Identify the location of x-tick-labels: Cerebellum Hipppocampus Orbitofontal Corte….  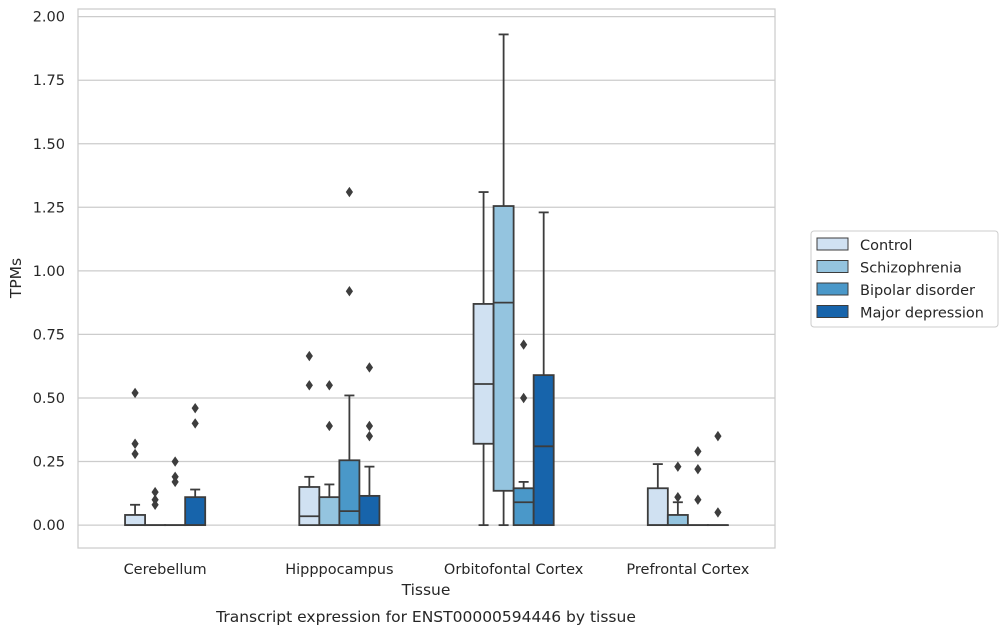
(437, 570).